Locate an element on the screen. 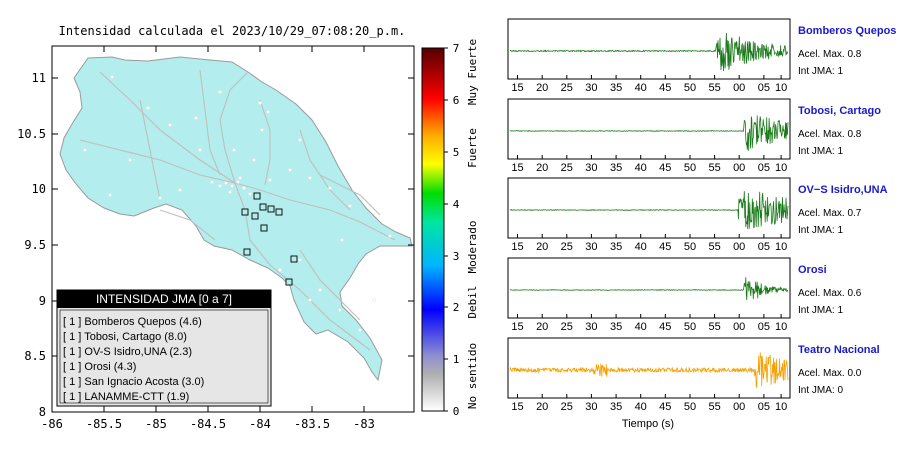  legend-header: INTENSIDAD JMA [0 a 7] is located at coordinates (164, 299).